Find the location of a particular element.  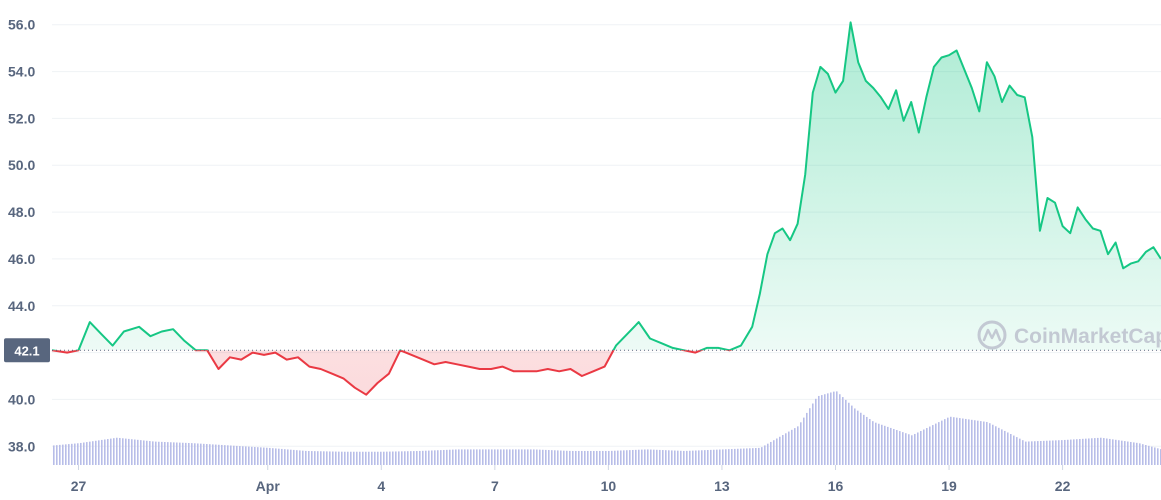

coinmarketcap-watermark: CoinMarketCap is located at coordinates (1069, 335).